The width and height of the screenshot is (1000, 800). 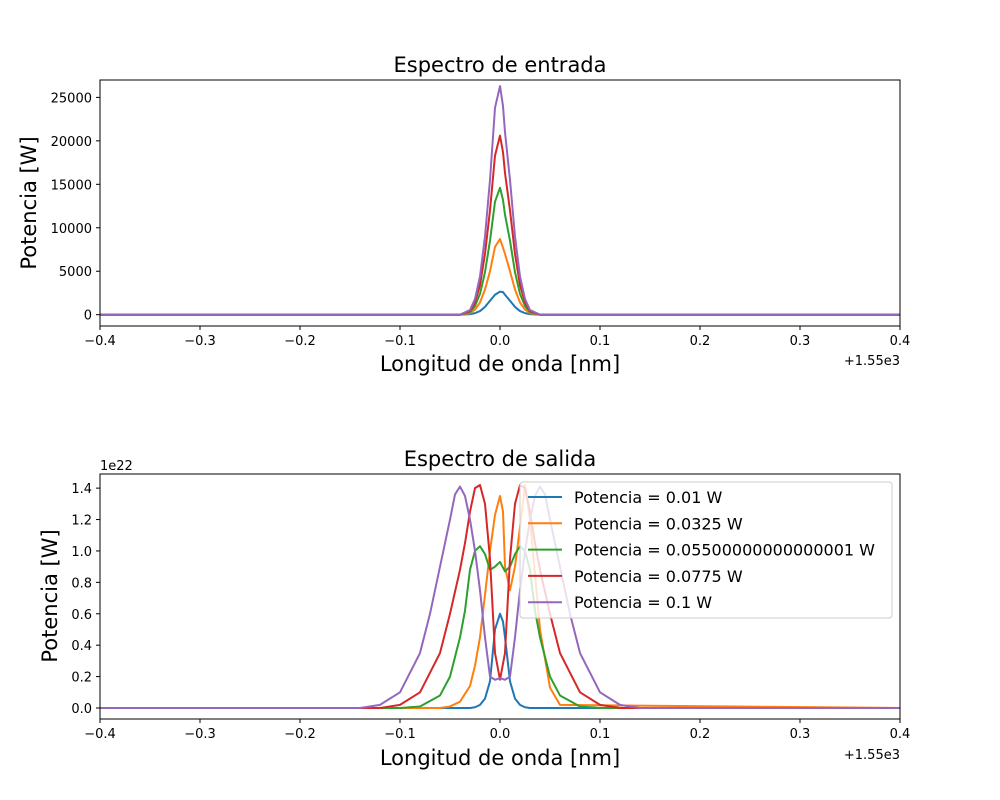 What do you see at coordinates (658, 523) in the screenshot?
I see `legend-label-2: Potencia = 0.0325 W` at bounding box center [658, 523].